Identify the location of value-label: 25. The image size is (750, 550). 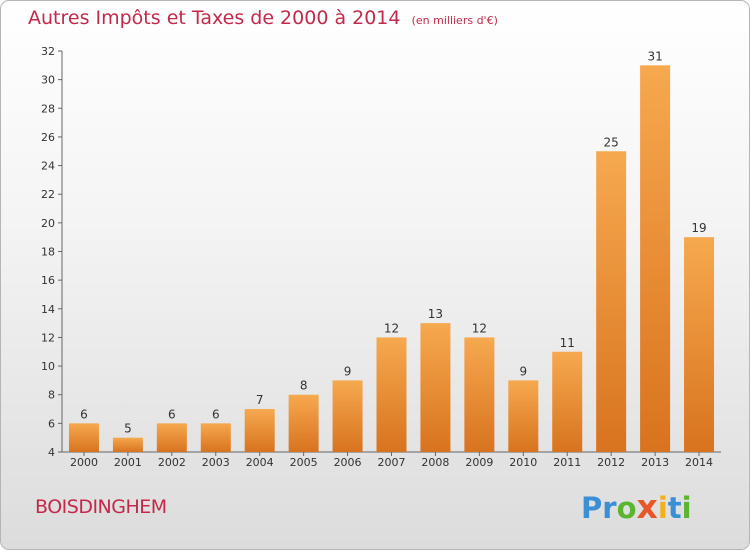
(611, 142).